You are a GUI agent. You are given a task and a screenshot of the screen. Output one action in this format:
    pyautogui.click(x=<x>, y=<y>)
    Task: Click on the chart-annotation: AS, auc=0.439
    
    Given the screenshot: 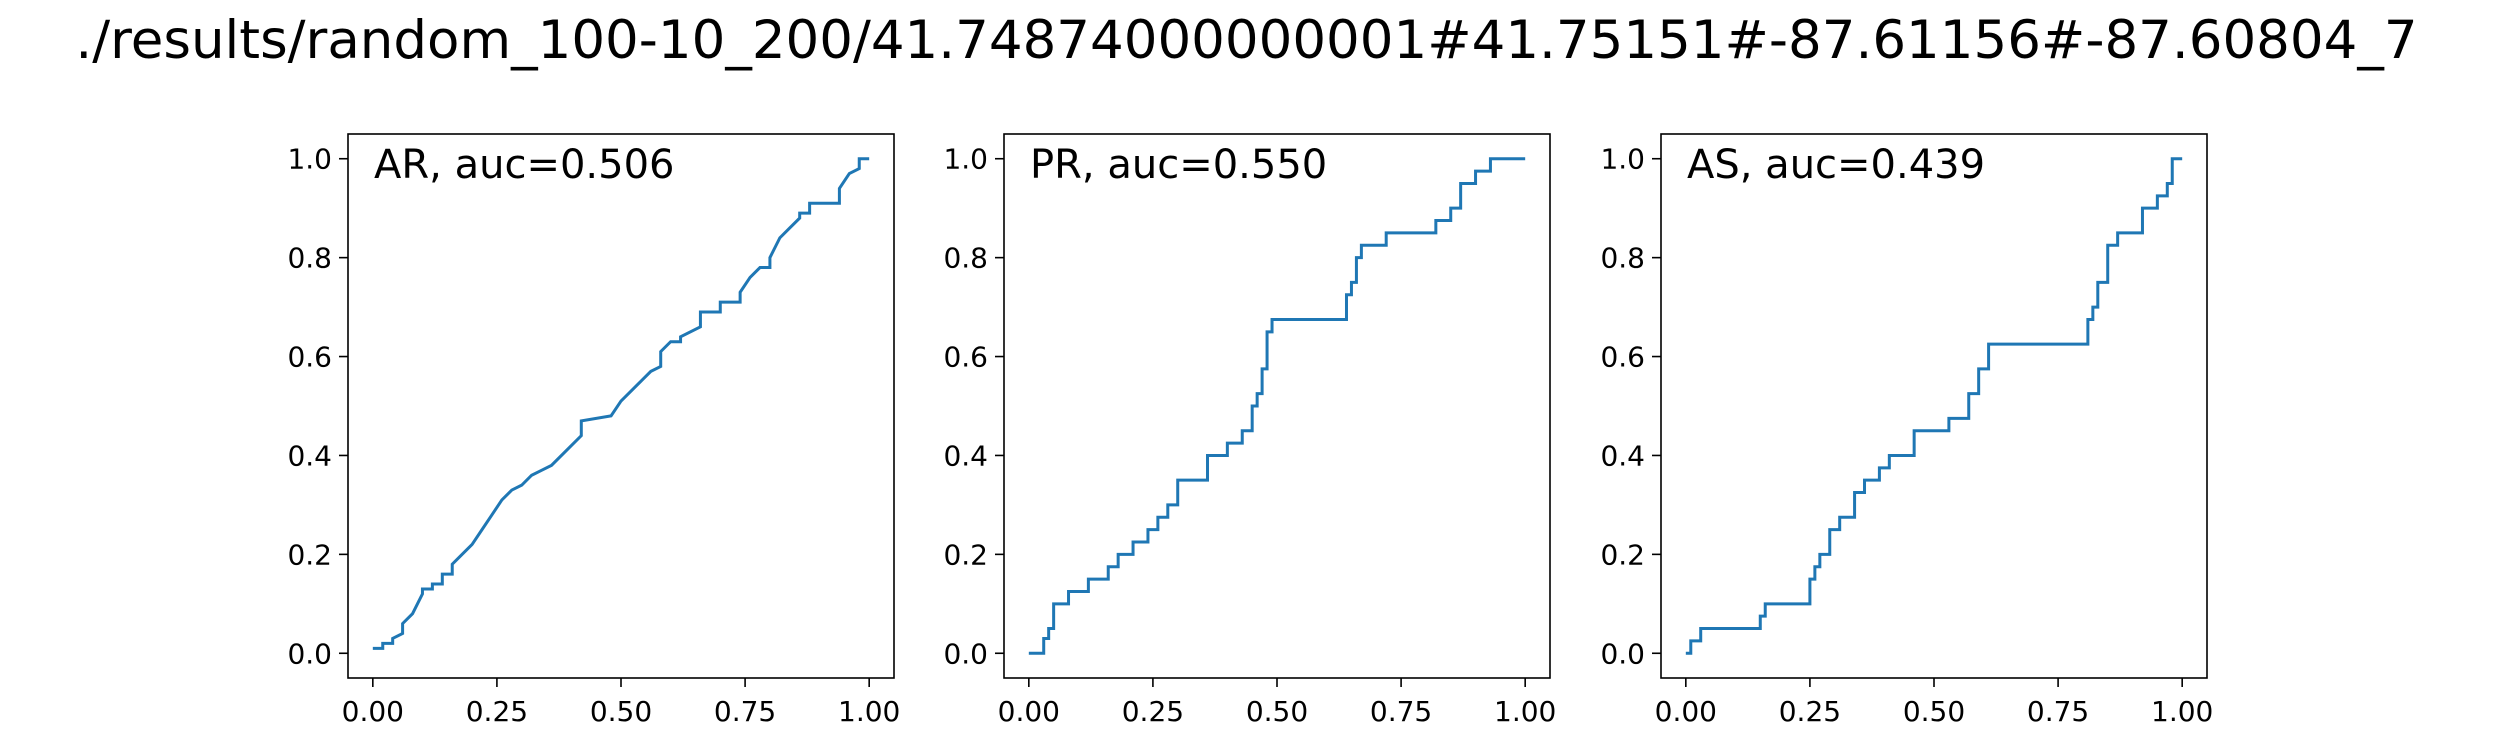 What is the action you would take?
    pyautogui.click(x=1836, y=165)
    